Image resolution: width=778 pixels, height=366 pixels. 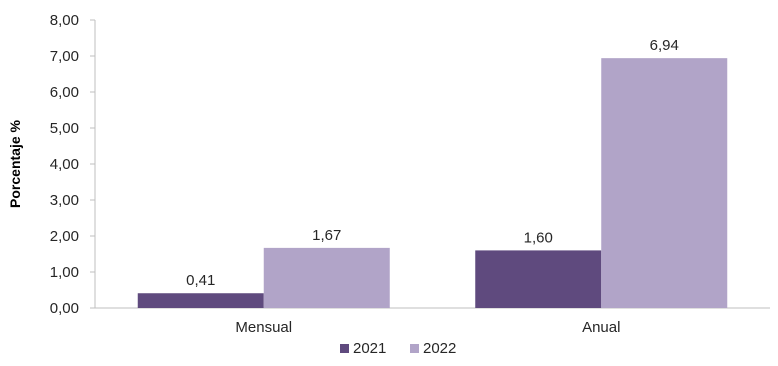 I want to click on y-tick-label: 5,00, so click(x=64, y=128).